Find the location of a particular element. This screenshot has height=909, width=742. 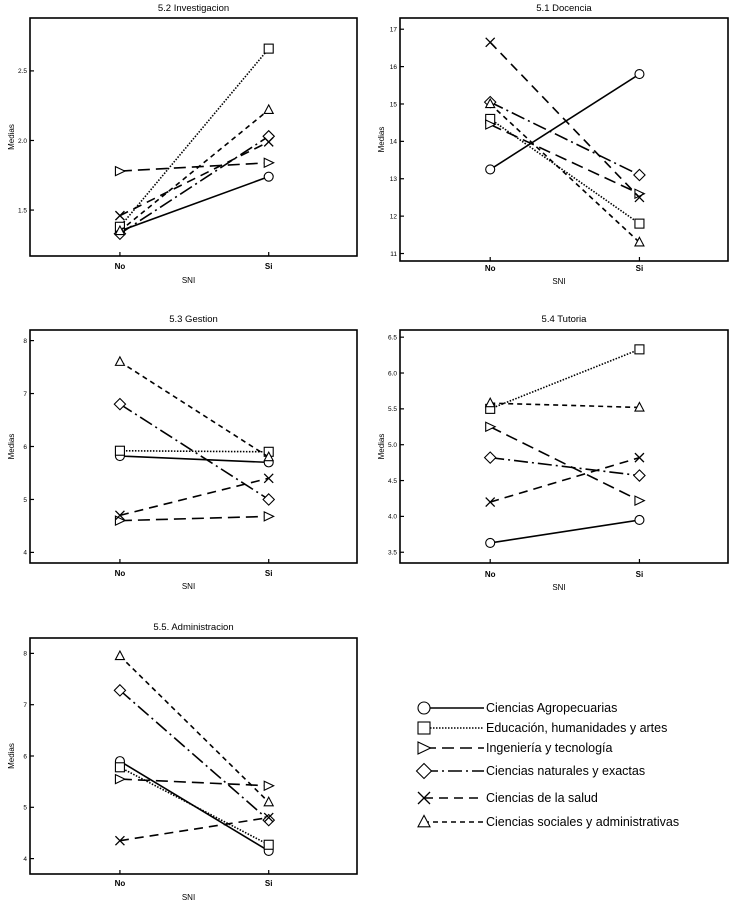

x-tick-label: No is located at coordinates (490, 574).